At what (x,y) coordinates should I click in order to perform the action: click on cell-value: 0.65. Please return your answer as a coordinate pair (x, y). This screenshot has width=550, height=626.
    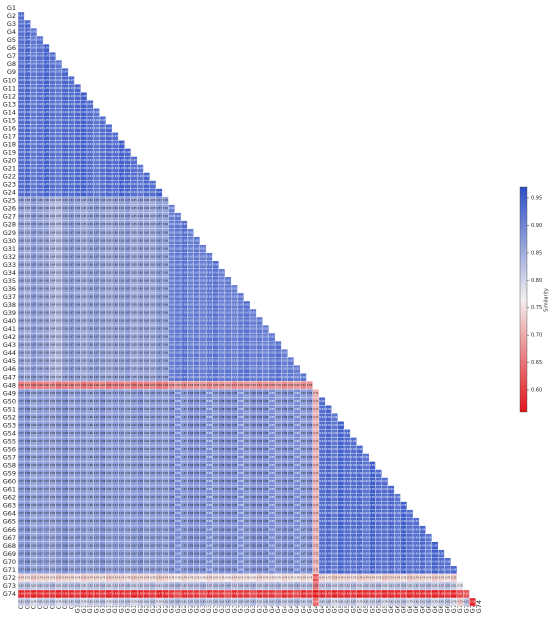
    Looking at the image, I should click on (159, 385).